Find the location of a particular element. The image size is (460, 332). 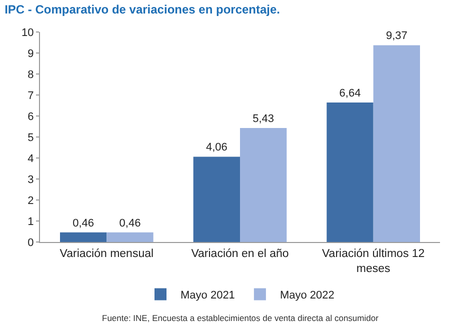

x-tick-label: Variación últimos 12 meses is located at coordinates (373, 261).